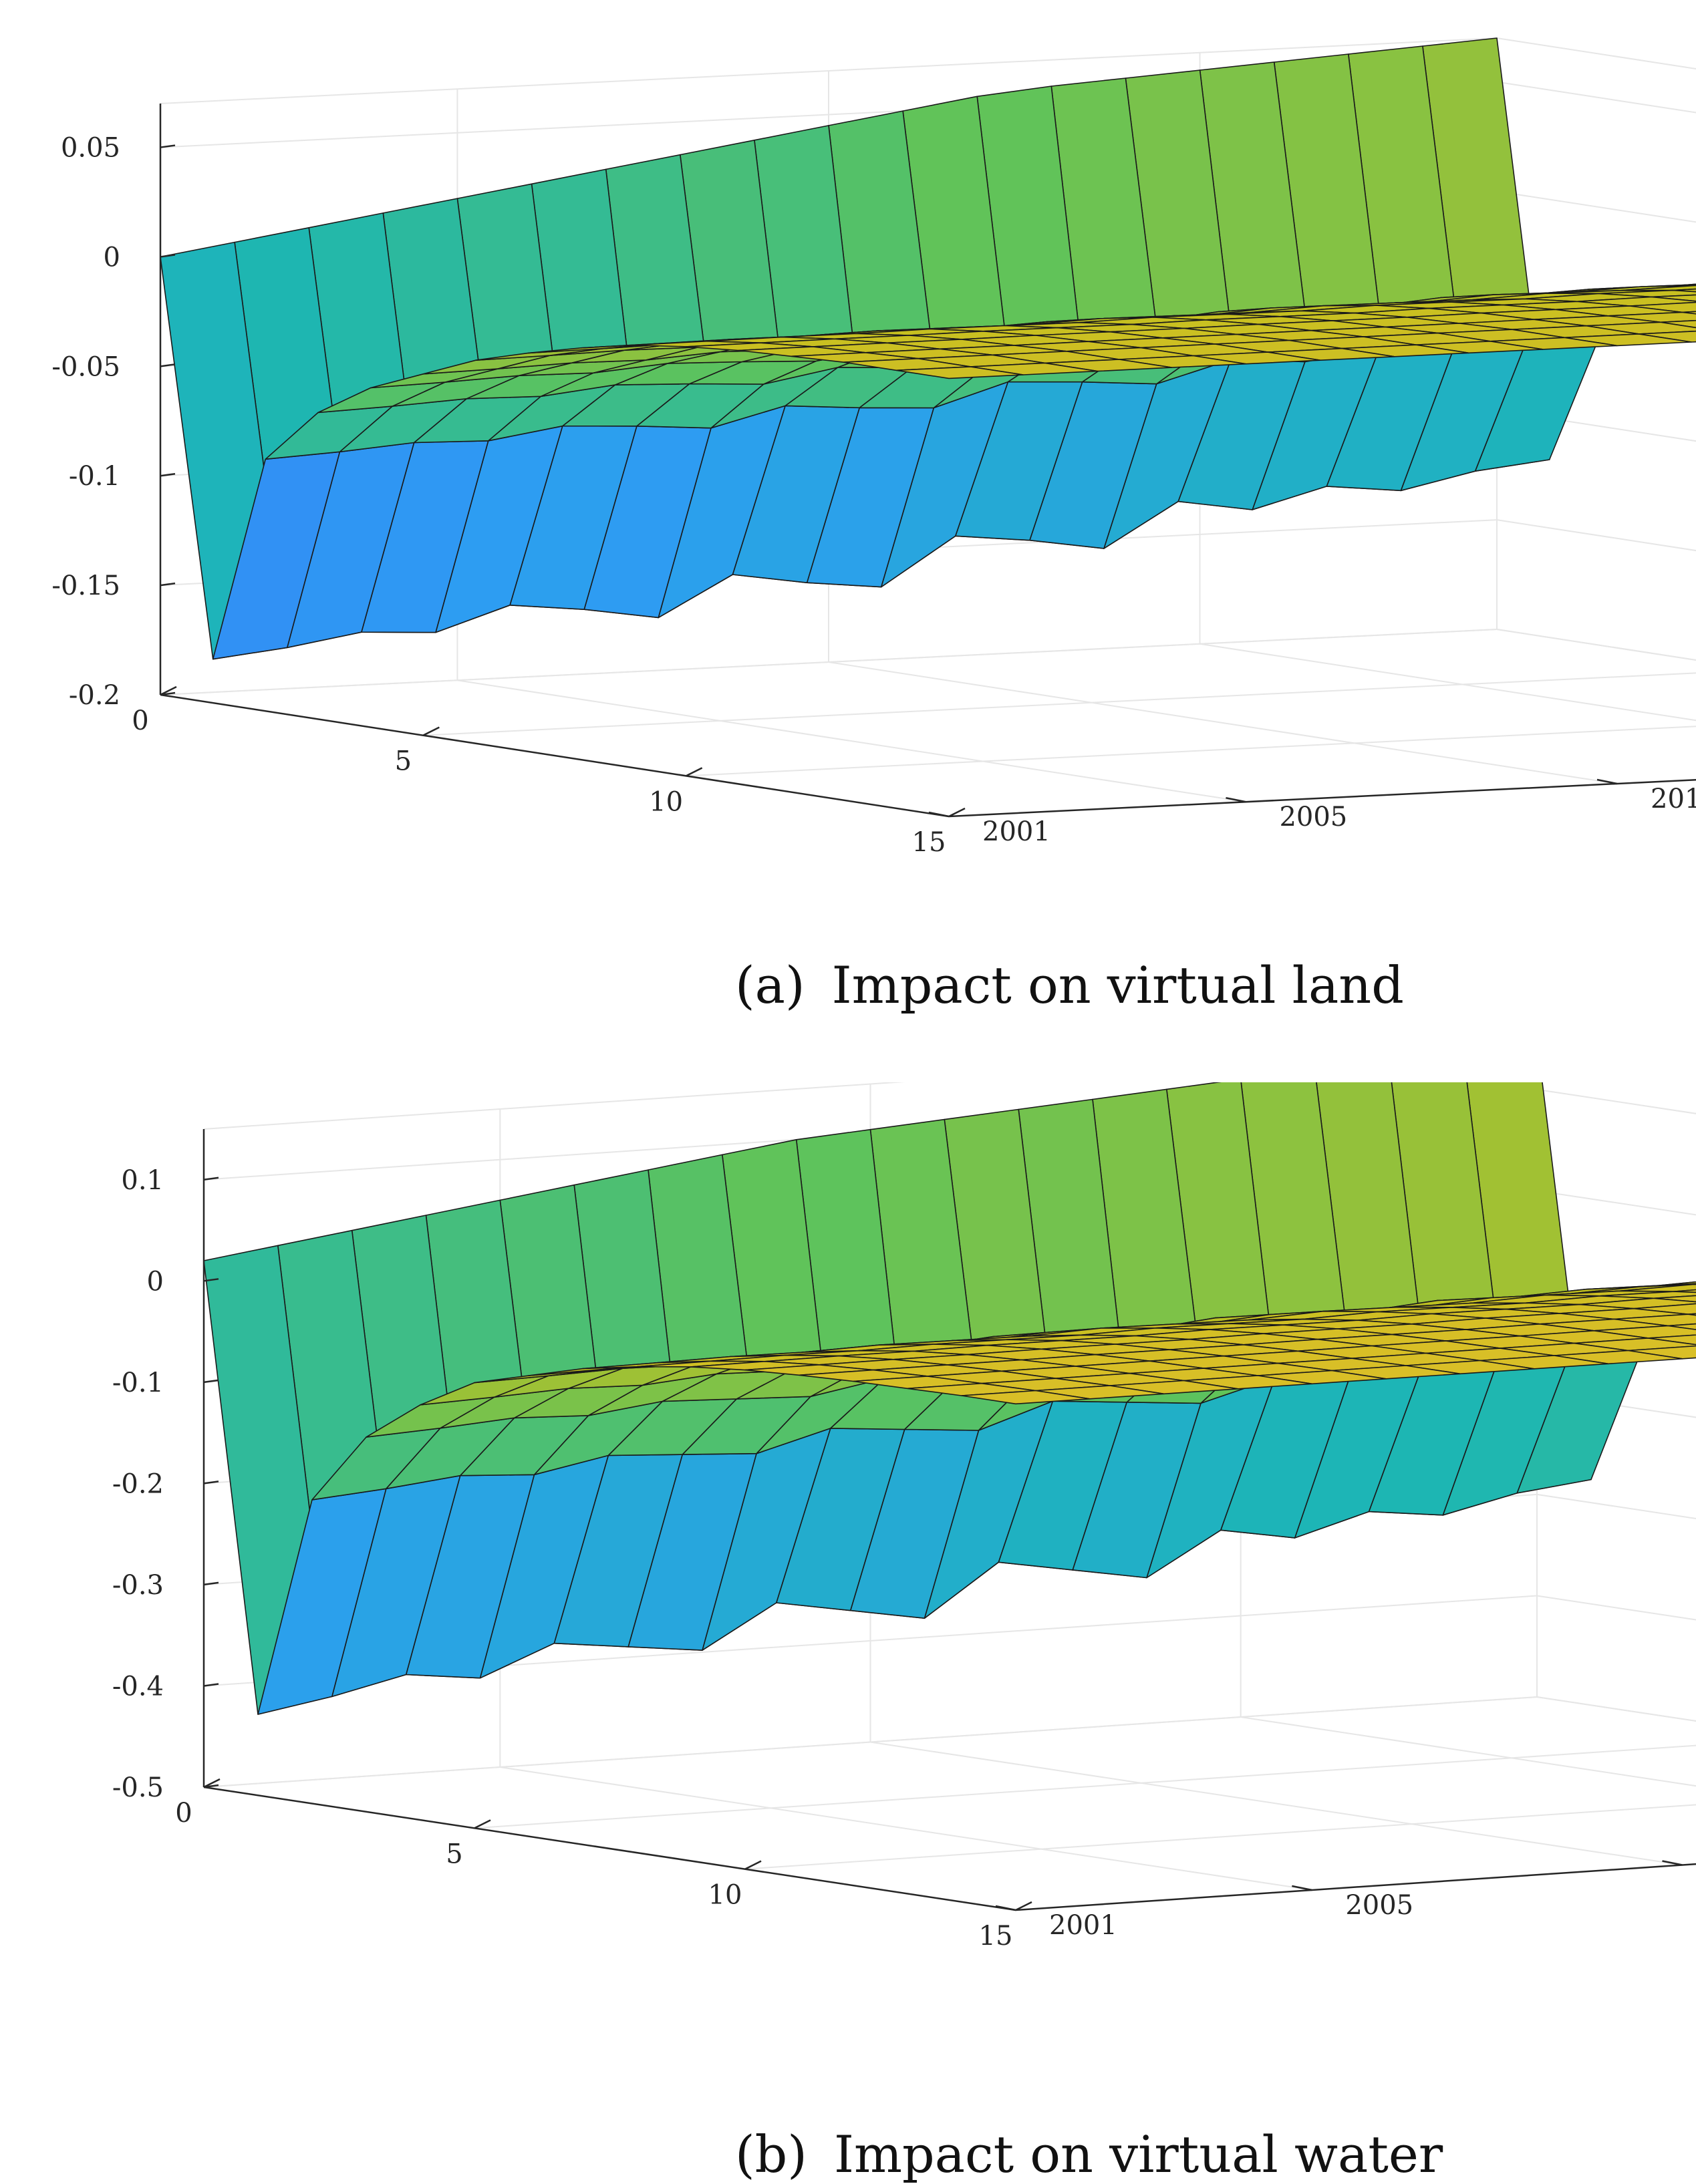 This screenshot has width=1696, height=2184. What do you see at coordinates (142, 1180) in the screenshot?
I see `z-tick-label: 0.1` at bounding box center [142, 1180].